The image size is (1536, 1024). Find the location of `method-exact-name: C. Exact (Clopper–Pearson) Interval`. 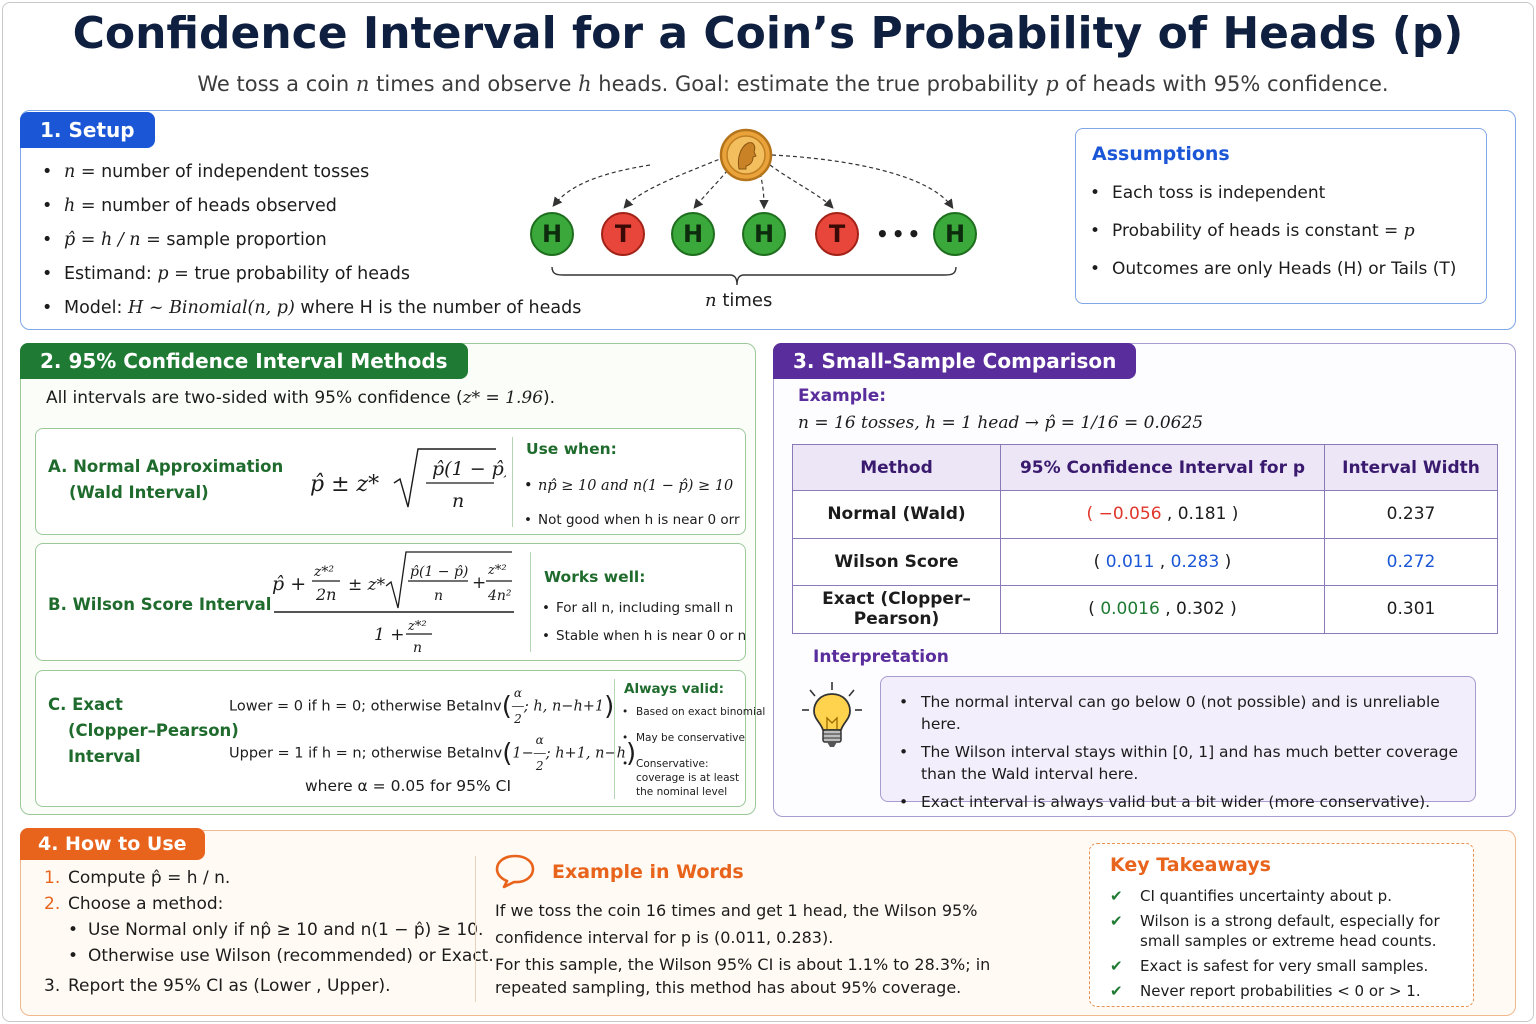

method-exact-name: C. Exact (Clopper–Pearson) Interval is located at coordinates (143, 730).